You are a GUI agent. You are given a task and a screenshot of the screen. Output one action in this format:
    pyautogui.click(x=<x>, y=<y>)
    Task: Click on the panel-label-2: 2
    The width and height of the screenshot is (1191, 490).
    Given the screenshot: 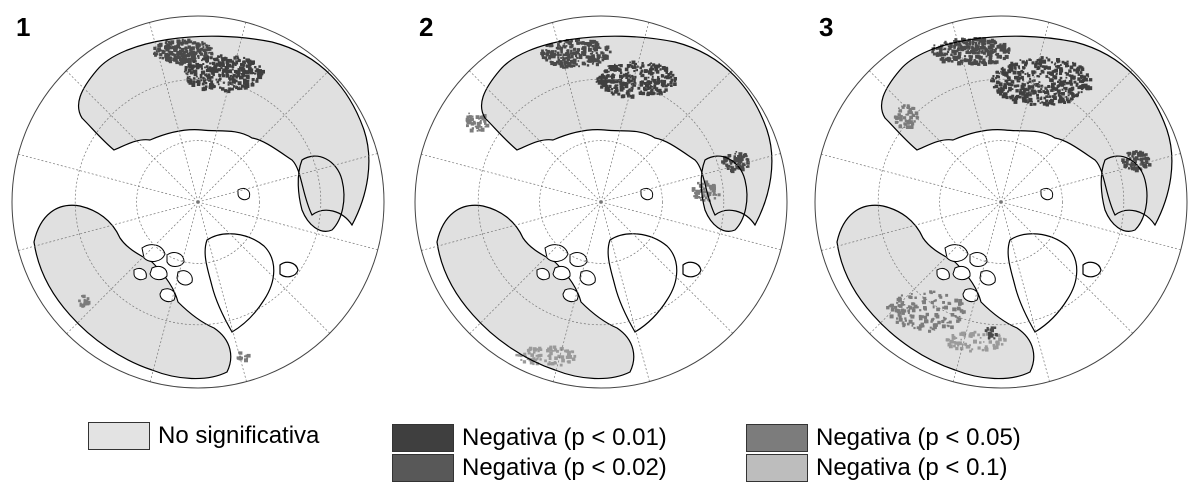 What is the action you would take?
    pyautogui.click(x=426, y=27)
    